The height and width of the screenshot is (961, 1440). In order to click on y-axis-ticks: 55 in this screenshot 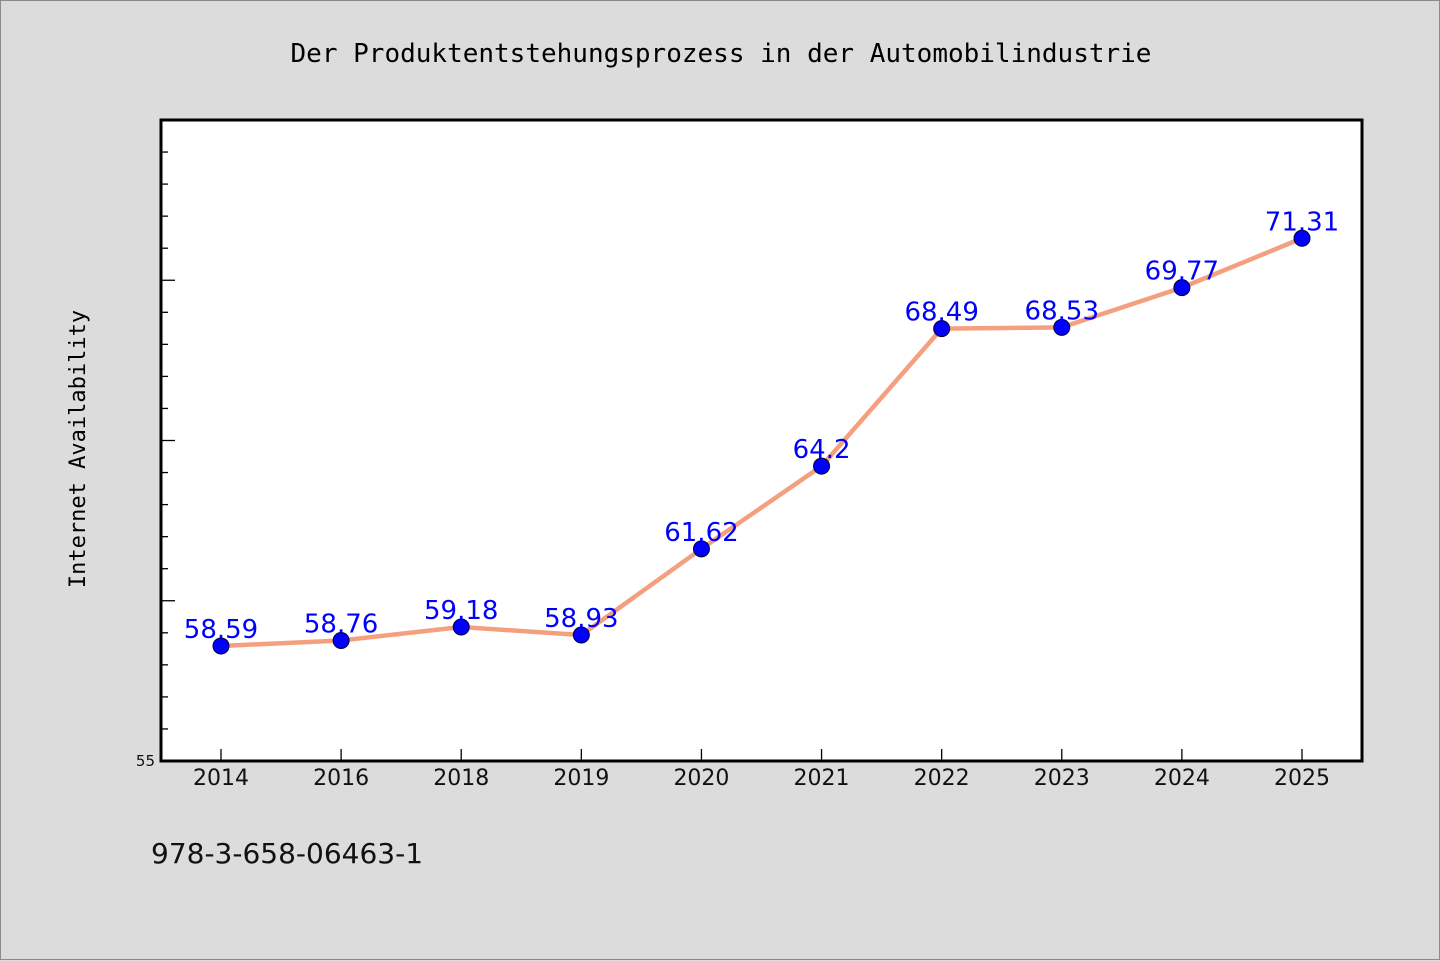, I will do `click(155, 444)`.